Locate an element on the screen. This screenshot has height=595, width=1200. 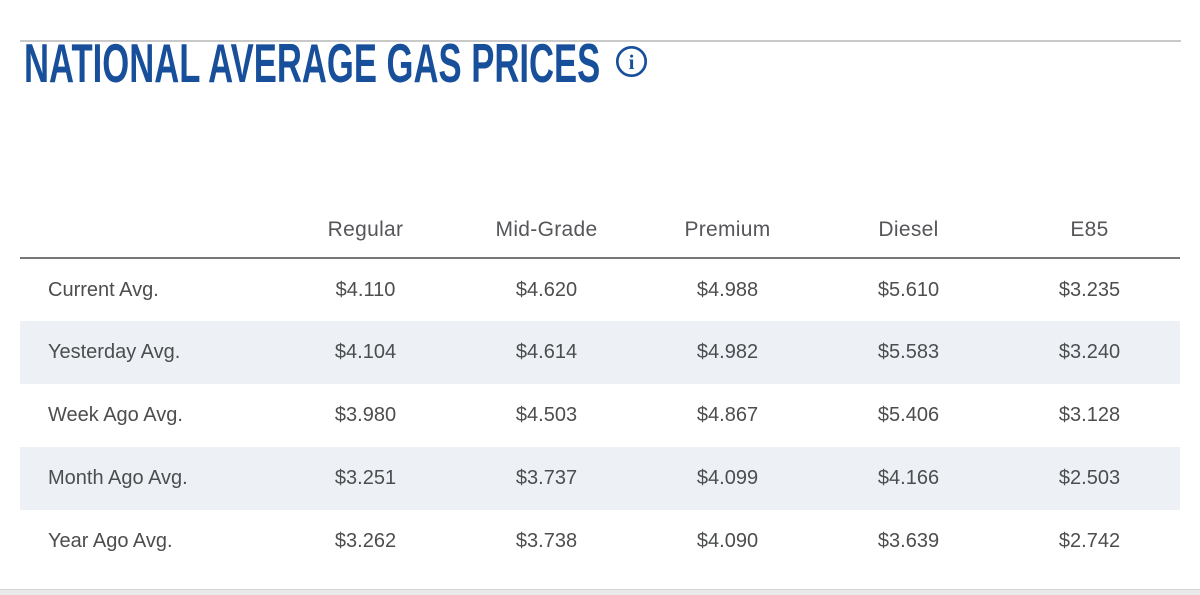
price-cell: $2.742 is located at coordinates (1089, 541).